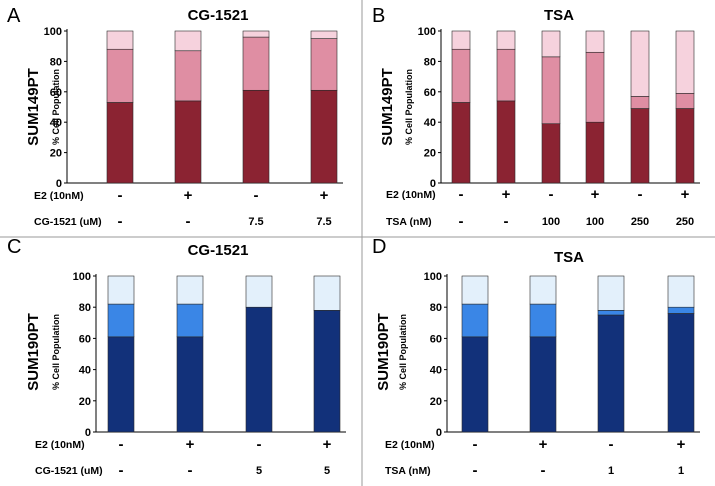  What do you see at coordinates (259, 471) in the screenshot?
I see `treatment-cell: 5` at bounding box center [259, 471].